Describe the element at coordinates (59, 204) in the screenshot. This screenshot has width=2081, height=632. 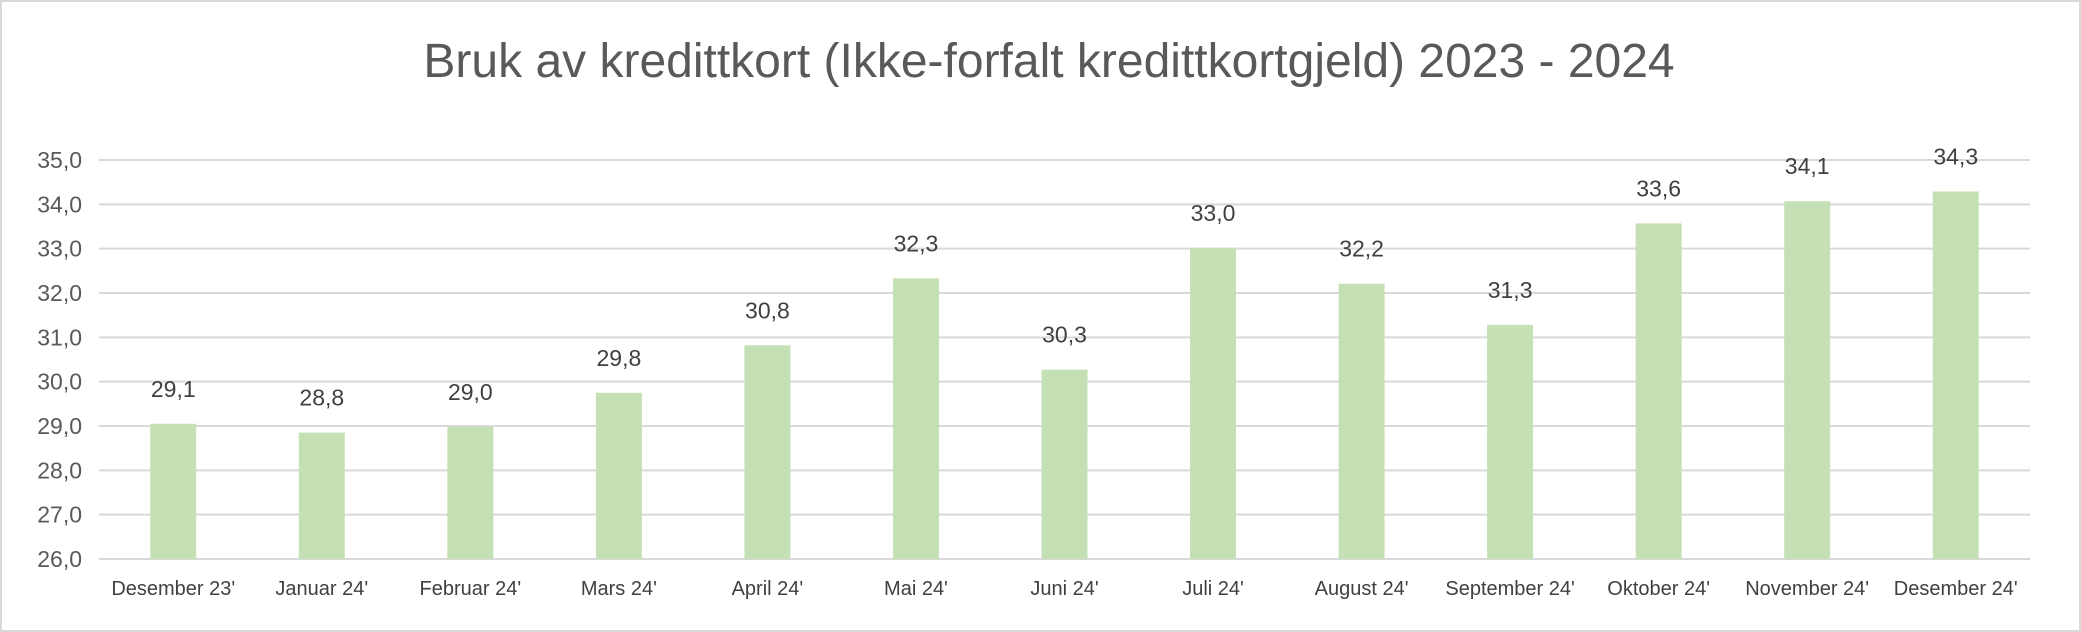
I see `y-tick-label: 34,0` at that location.